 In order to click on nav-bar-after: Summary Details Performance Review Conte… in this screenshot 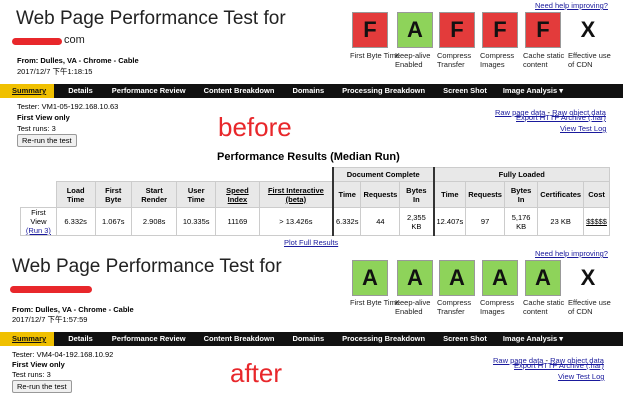, I will do `click(311, 339)`.